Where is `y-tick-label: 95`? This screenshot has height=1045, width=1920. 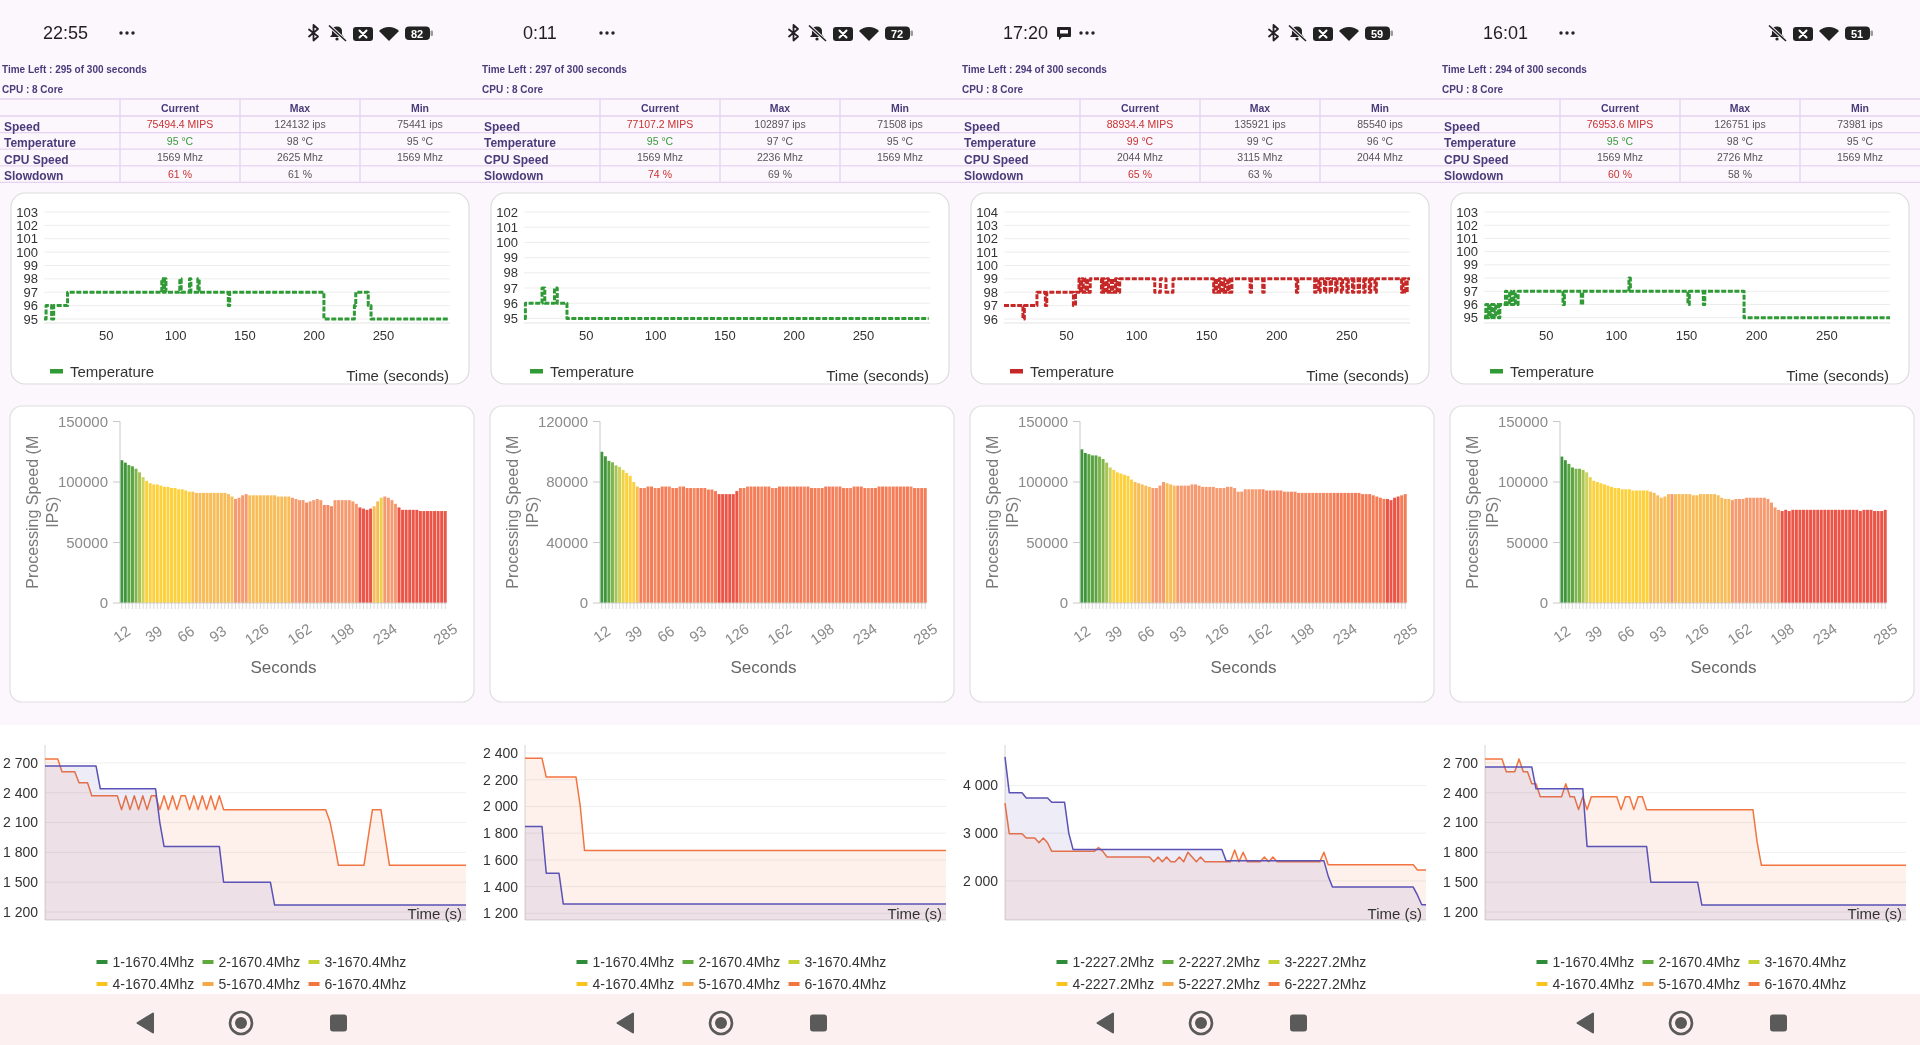 y-tick-label: 95 is located at coordinates (510, 318).